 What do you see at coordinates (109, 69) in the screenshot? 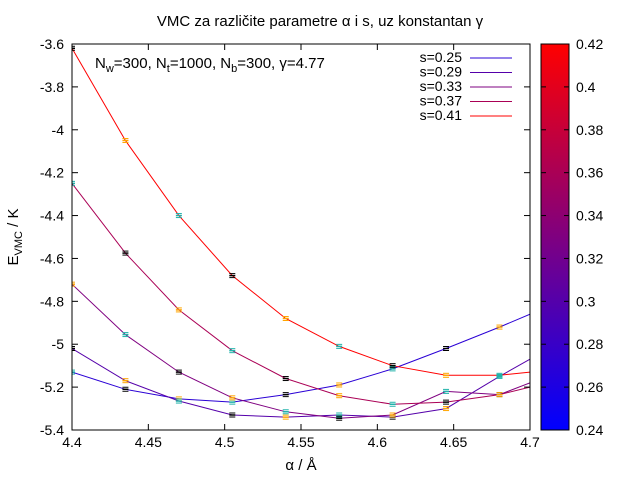
I see `annotation-subscript: w` at bounding box center [109, 69].